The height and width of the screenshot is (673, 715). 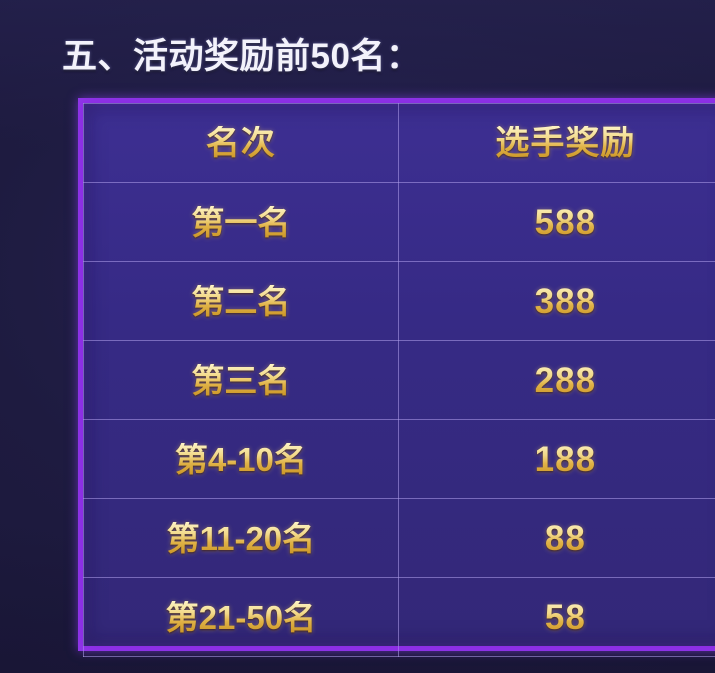 I want to click on table-row: 第21-50名 58, so click(x=399, y=617).